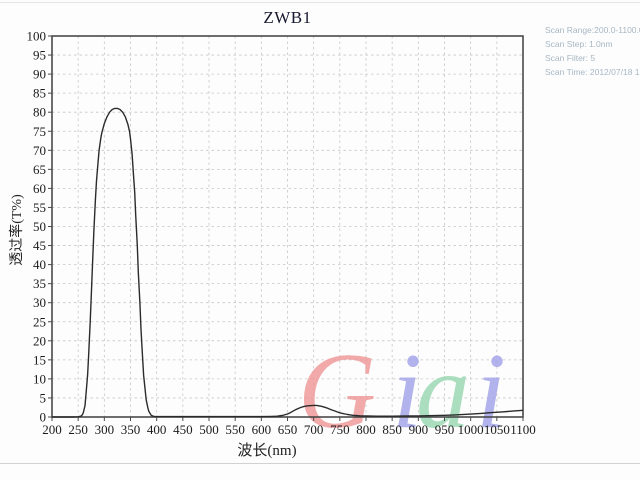 The image size is (640, 480). Describe the element at coordinates (570, 58) in the screenshot. I see `scan-filter-line: Scan Filter: 5` at that location.